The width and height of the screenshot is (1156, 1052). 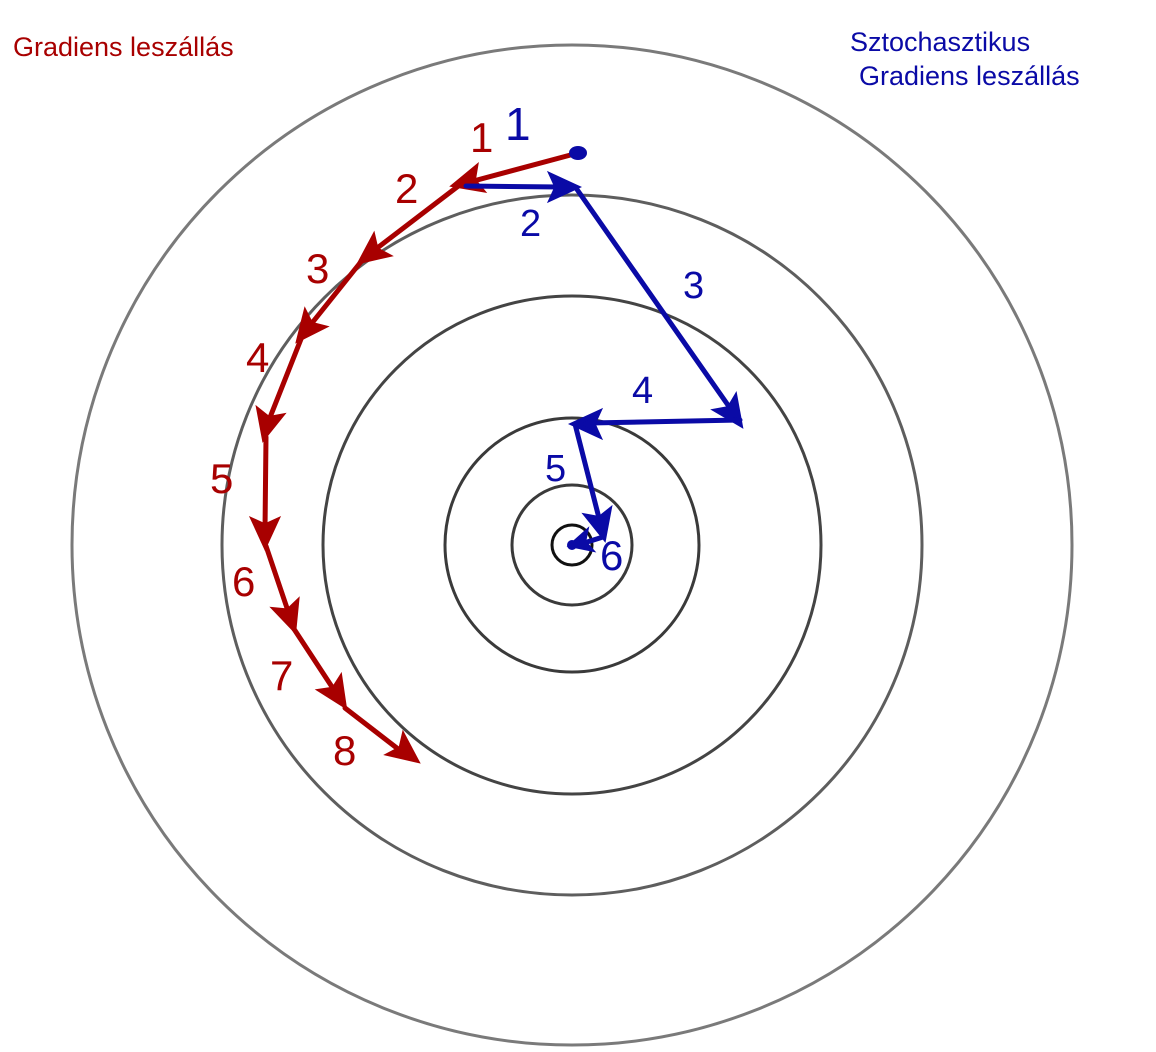 I want to click on gd-label-8: 8, so click(x=344, y=750).